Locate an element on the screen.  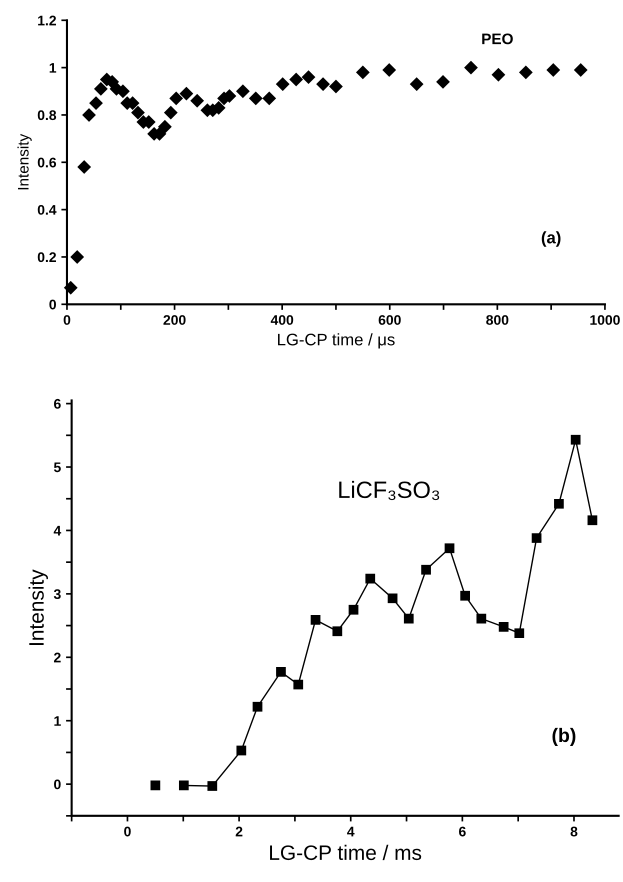
y-tick-label: 3 is located at coordinates (57, 594).